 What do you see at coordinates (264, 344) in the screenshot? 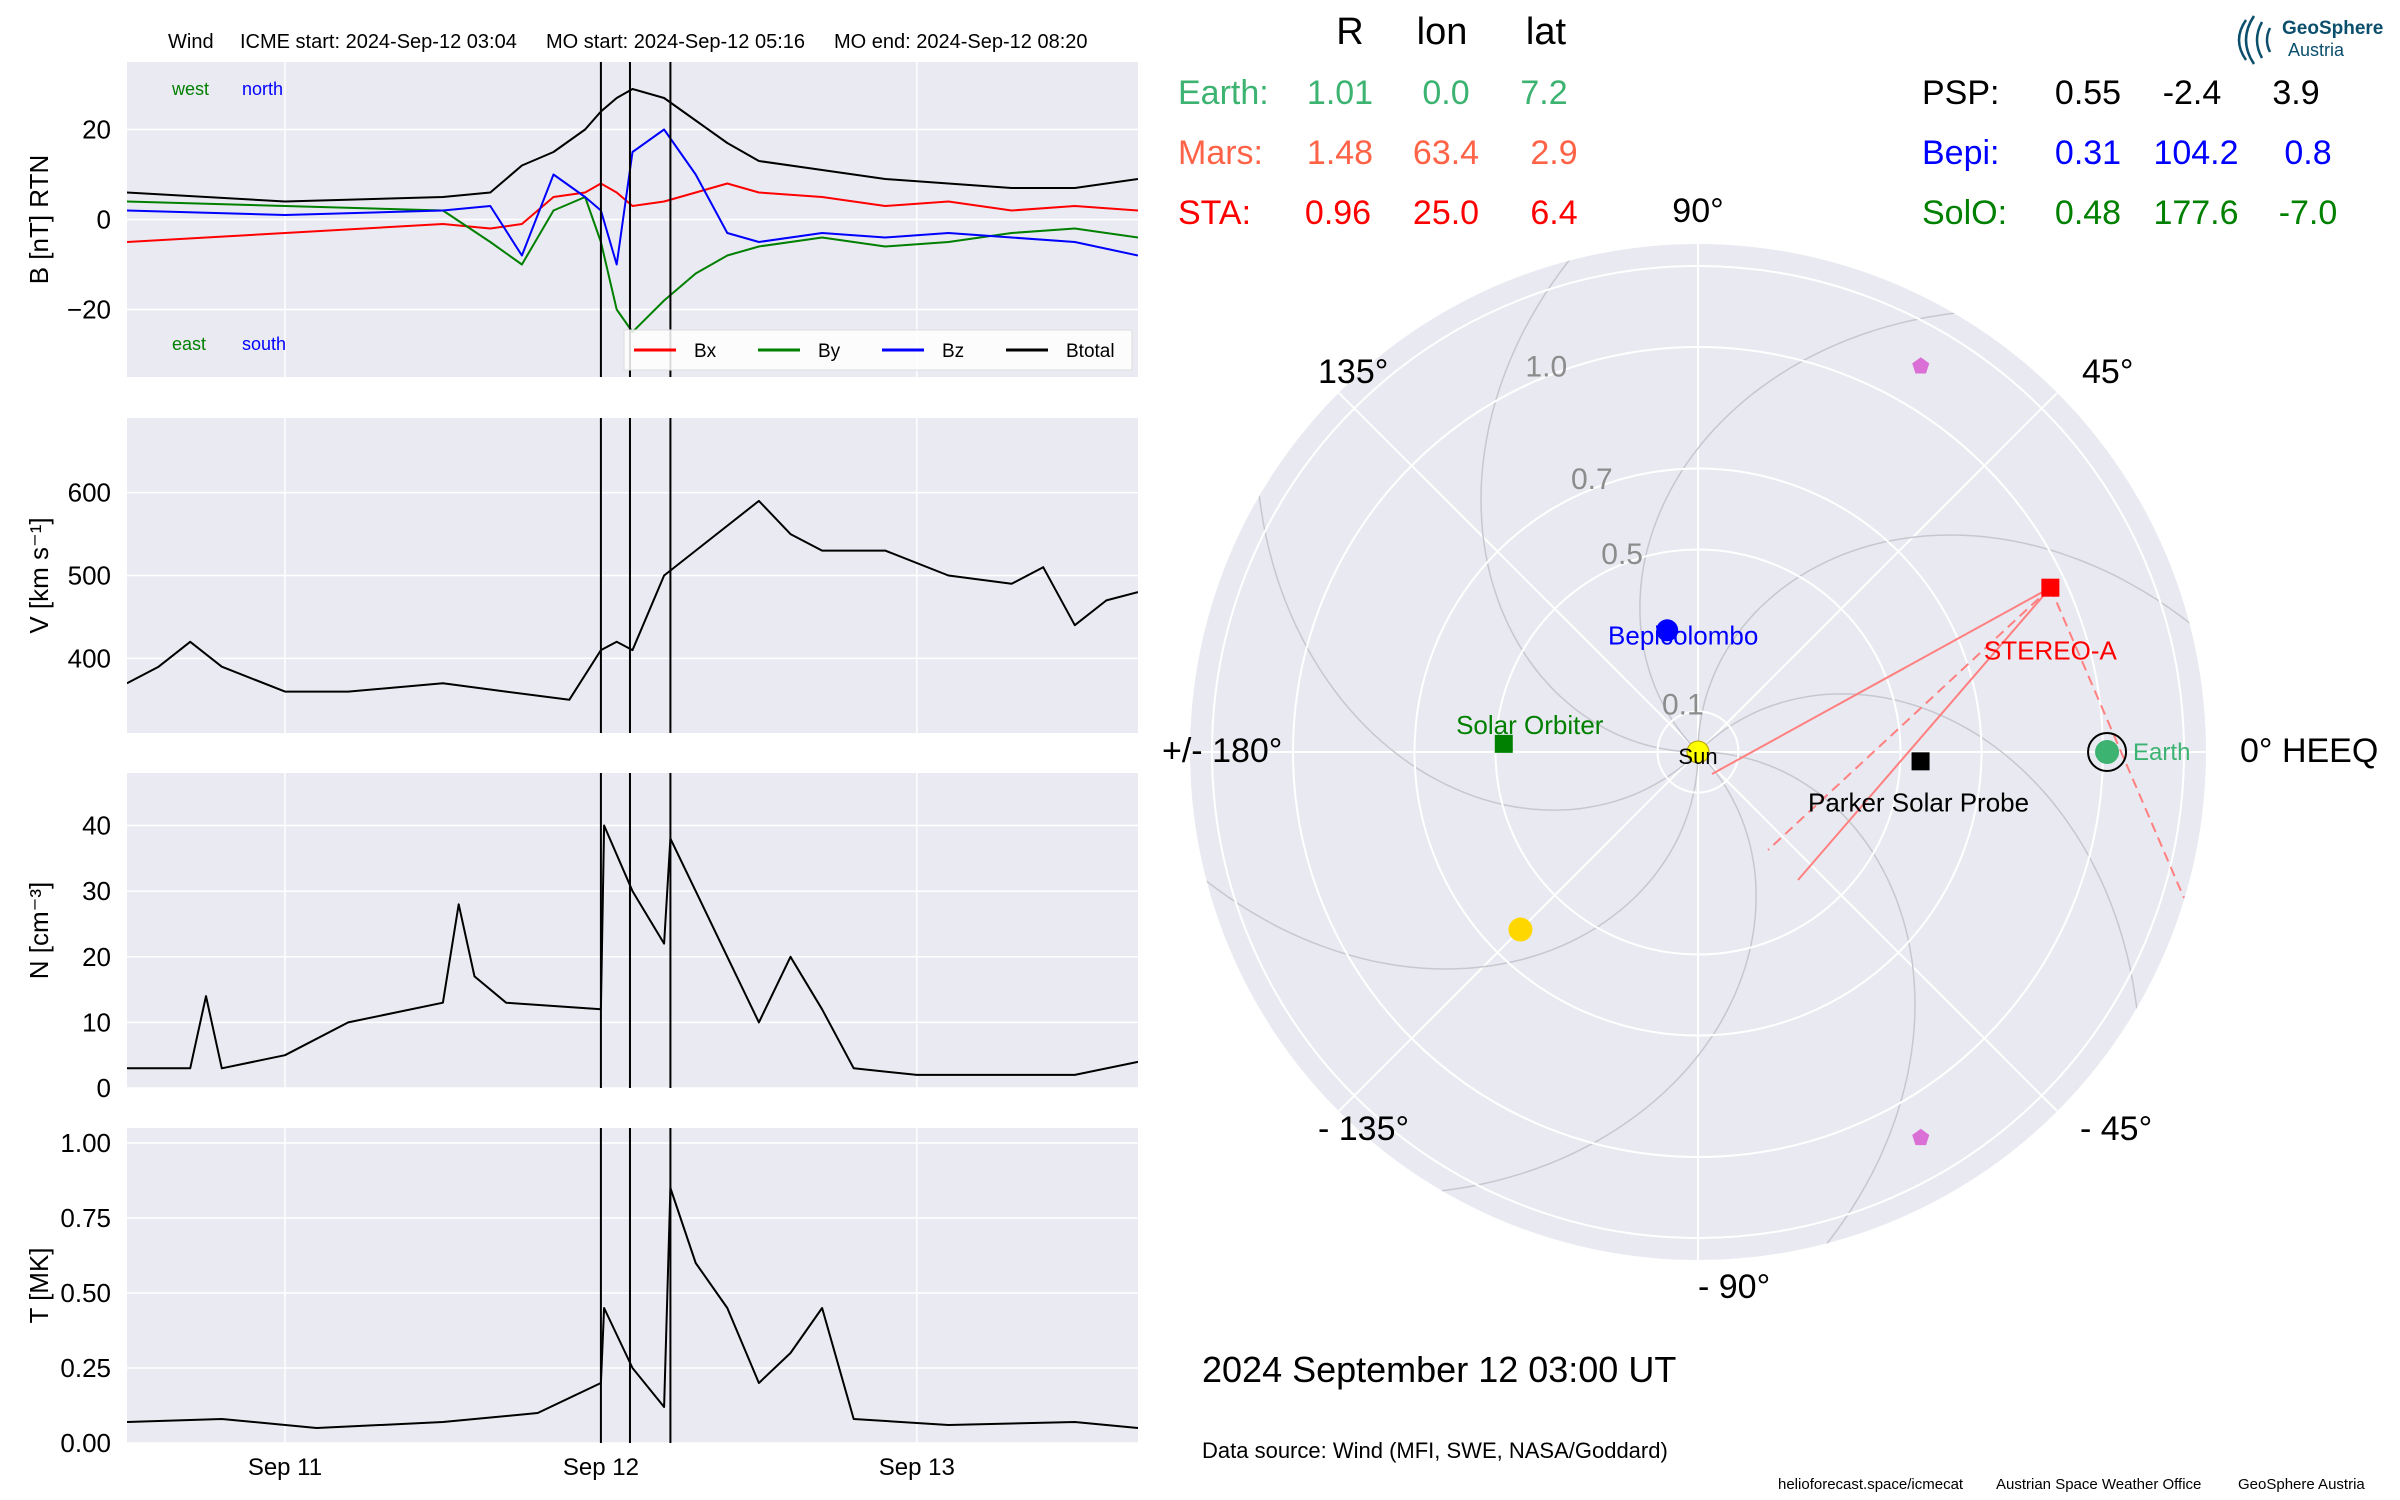
I see `corner-label-south: south` at bounding box center [264, 344].